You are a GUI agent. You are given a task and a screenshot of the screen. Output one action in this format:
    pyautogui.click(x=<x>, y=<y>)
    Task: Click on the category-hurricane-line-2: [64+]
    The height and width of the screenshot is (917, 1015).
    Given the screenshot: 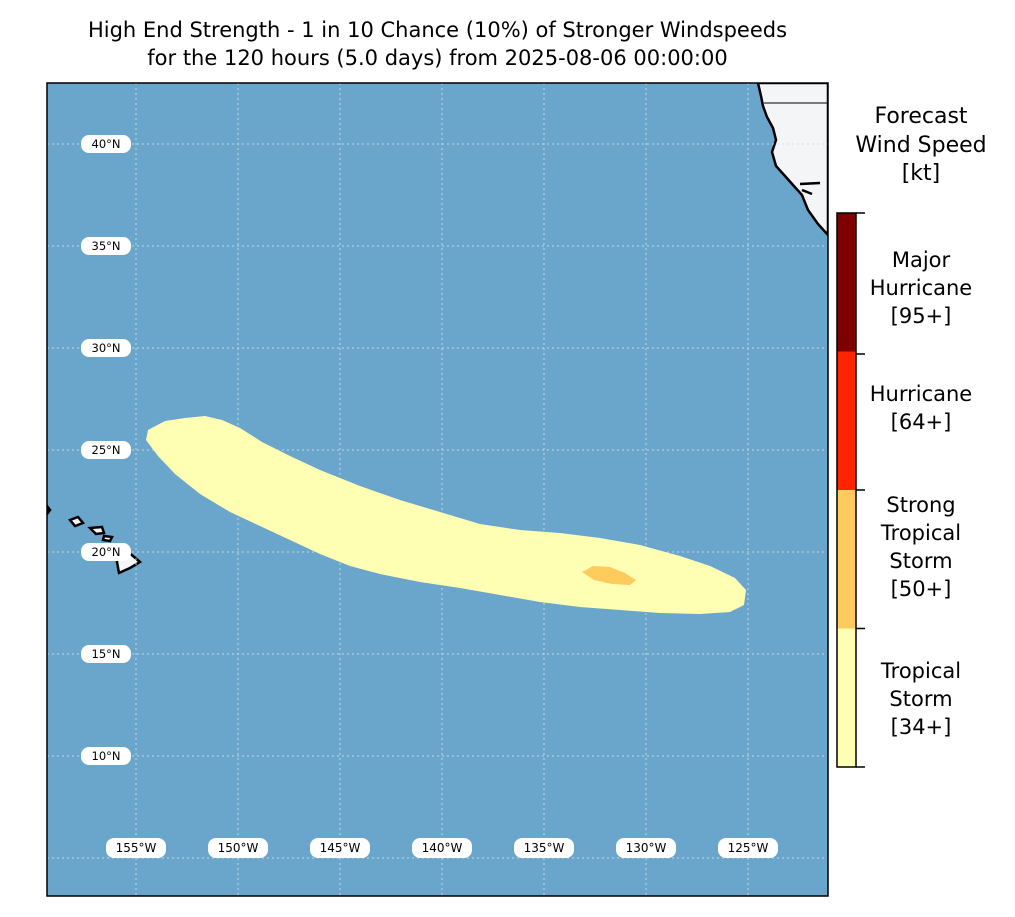 What is the action you would take?
    pyautogui.click(x=921, y=422)
    